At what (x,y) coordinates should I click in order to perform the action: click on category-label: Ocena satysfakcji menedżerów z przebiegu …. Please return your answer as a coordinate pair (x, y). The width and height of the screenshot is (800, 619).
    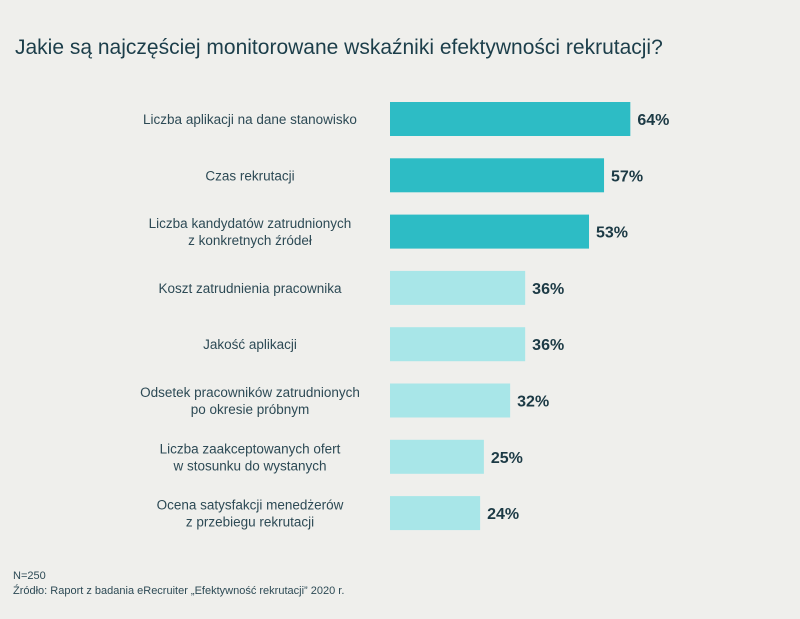
    Looking at the image, I should click on (250, 514).